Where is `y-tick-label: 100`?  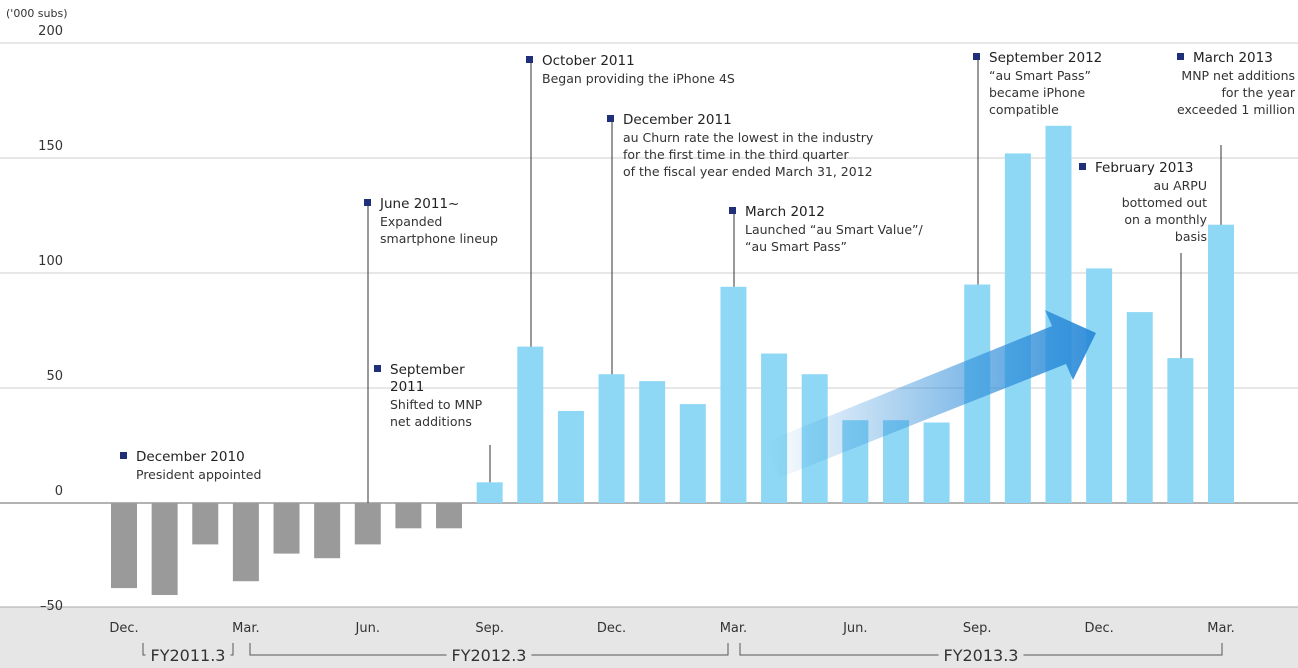 y-tick-label: 100 is located at coordinates (50, 261).